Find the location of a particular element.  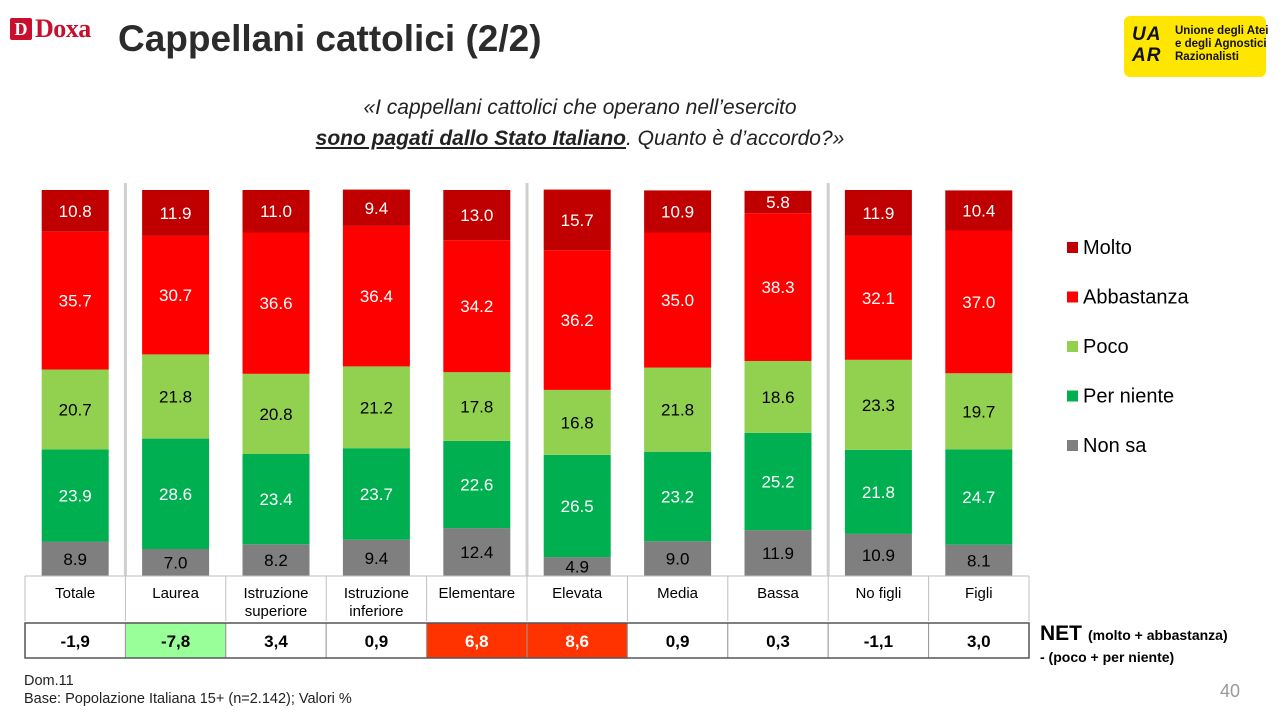

net-label-formula-2: - (poco + per niente) is located at coordinates (1107, 657).